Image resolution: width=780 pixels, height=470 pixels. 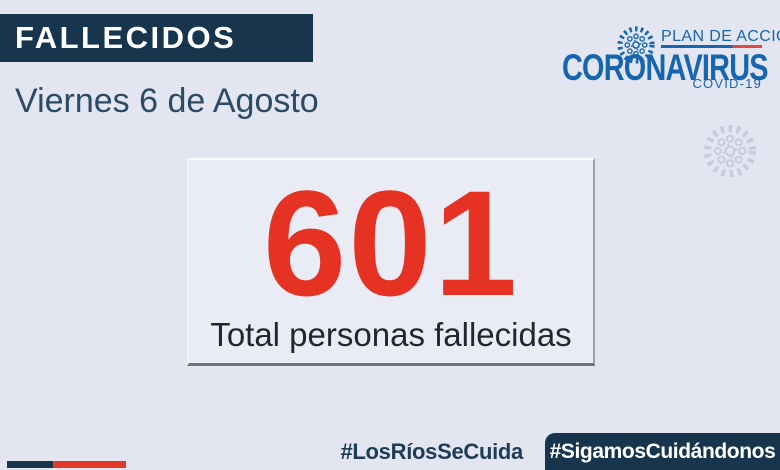 I want to click on virus-watermark-icon, so click(x=730, y=151).